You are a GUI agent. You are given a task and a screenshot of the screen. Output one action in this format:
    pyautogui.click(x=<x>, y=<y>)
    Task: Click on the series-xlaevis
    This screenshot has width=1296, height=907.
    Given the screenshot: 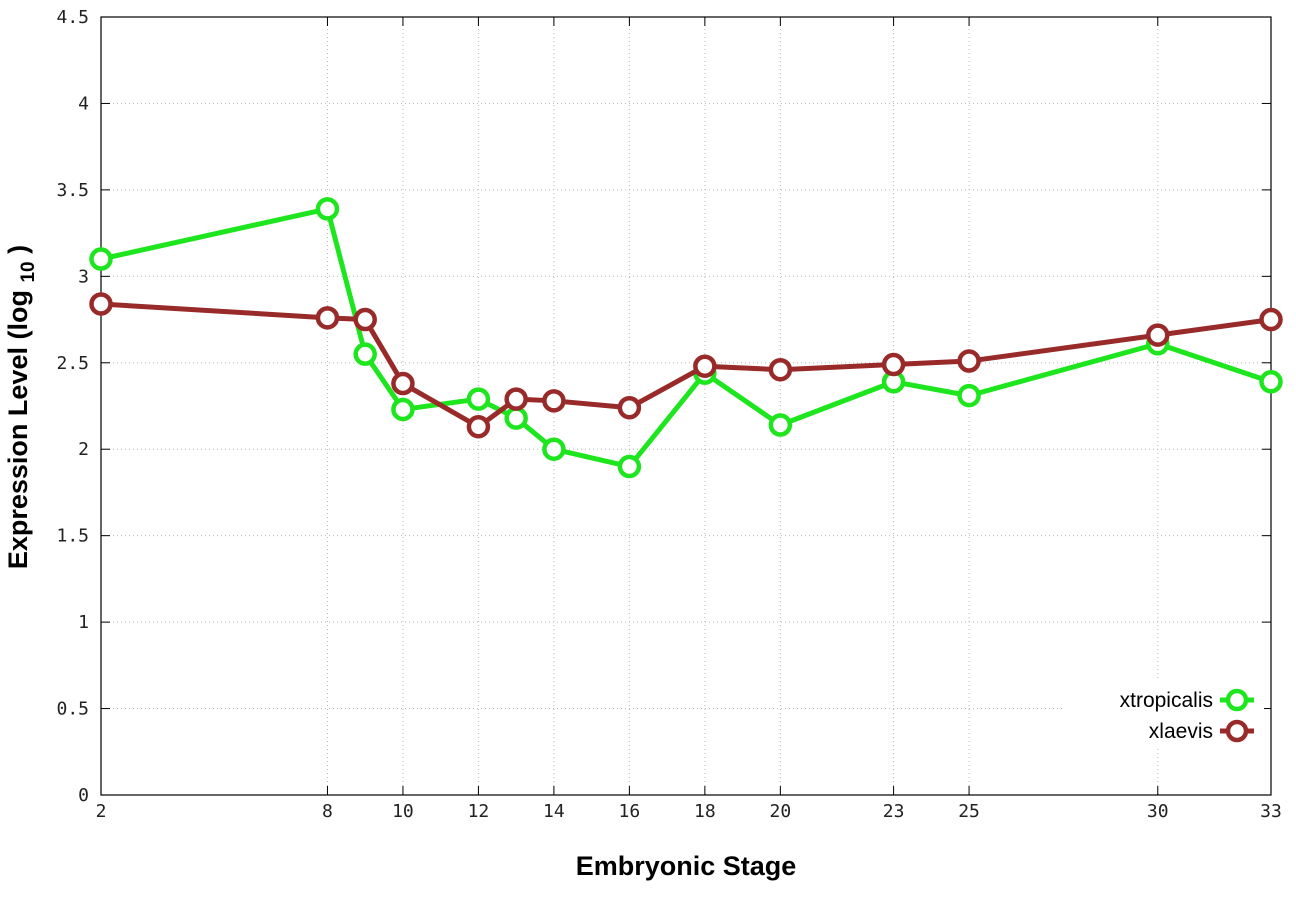 What is the action you would take?
    pyautogui.click(x=686, y=365)
    